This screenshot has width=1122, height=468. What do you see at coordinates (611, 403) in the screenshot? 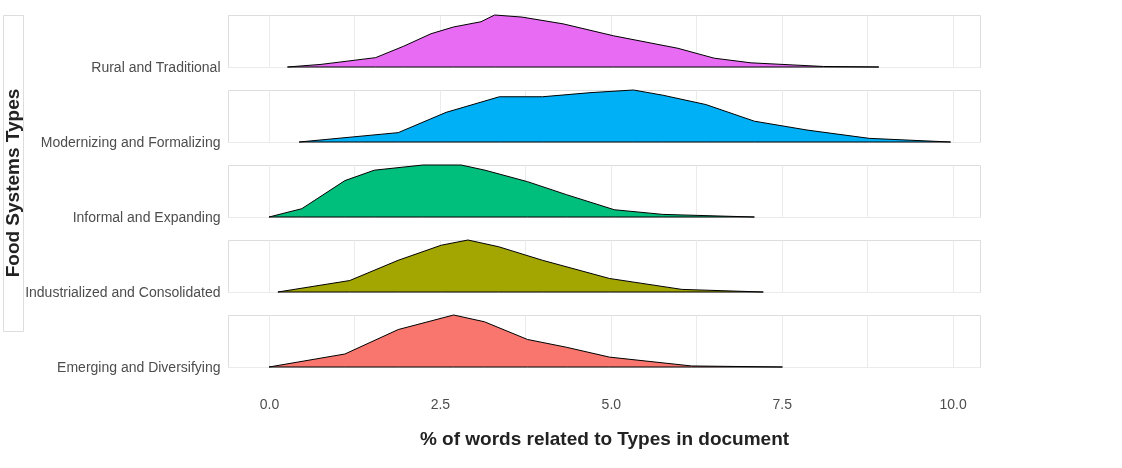
I see `x-tick-label: 5.0` at bounding box center [611, 403].